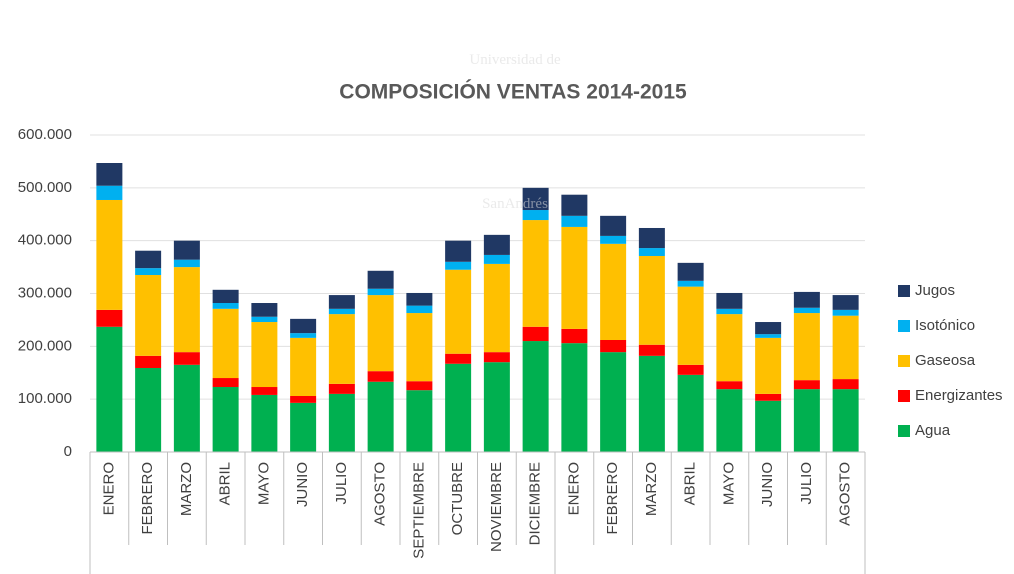 This screenshot has width=1014, height=574. Describe the element at coordinates (45, 187) in the screenshot. I see `y-tick-label: 500.000` at that location.